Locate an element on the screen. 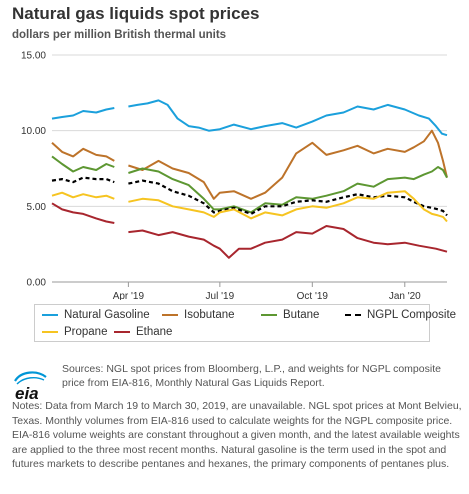 This screenshot has height=494, width=469. y-tick-label: 10.00 is located at coordinates (33, 131).